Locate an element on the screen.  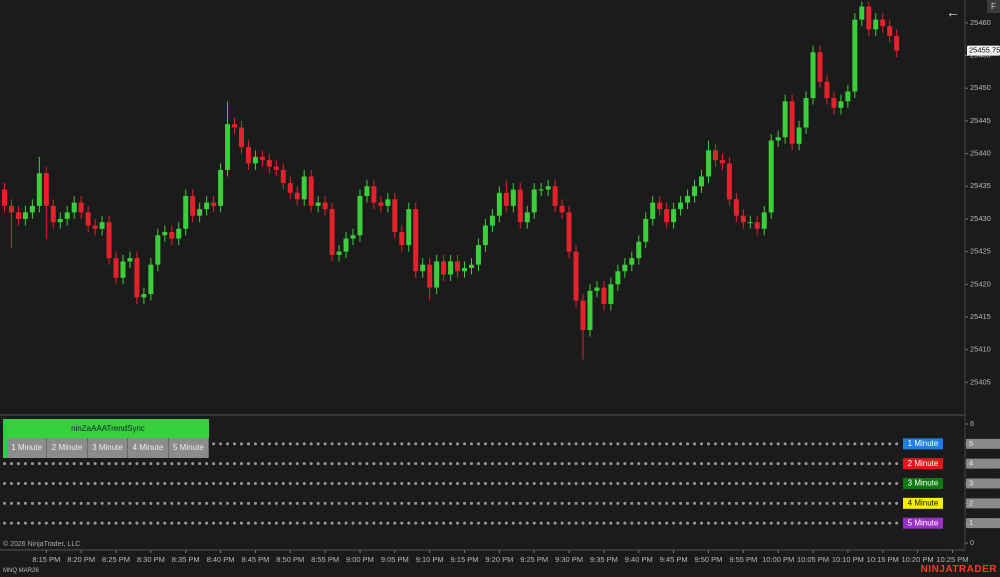
back-arrow: ← is located at coordinates (953, 12).